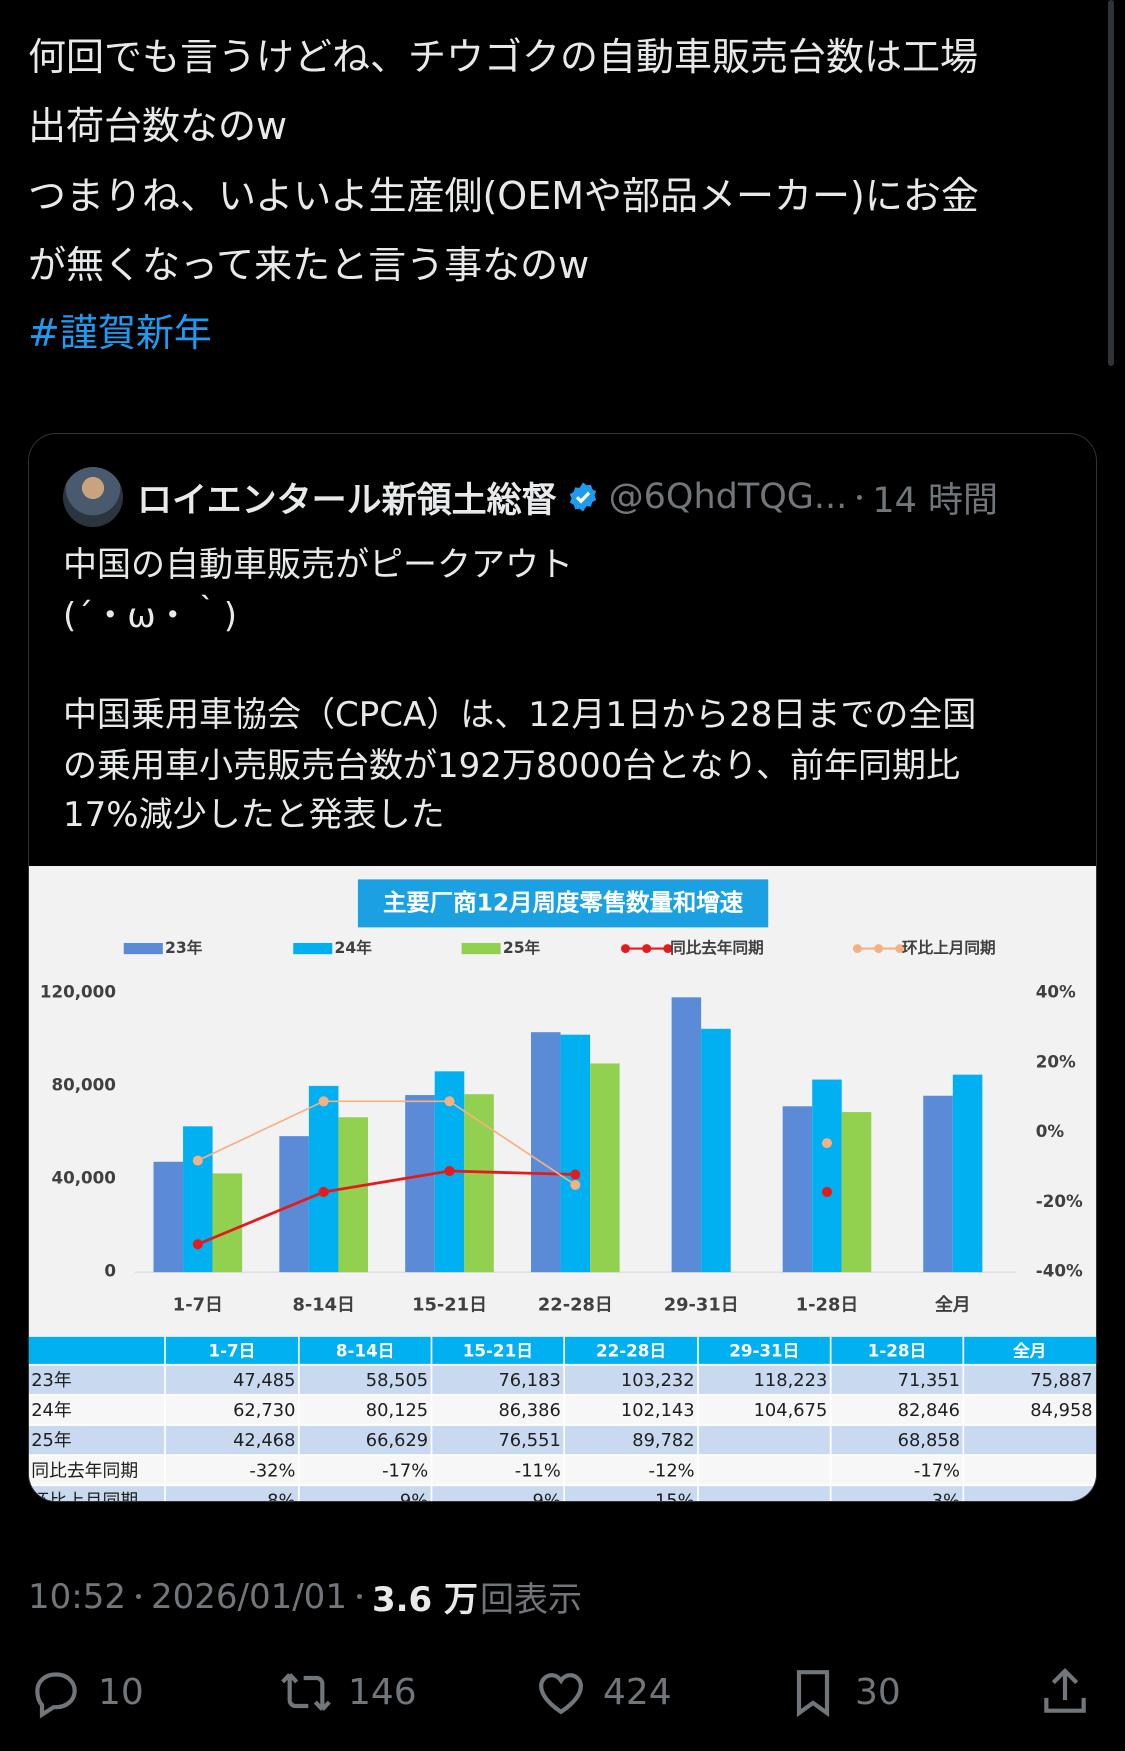 Image resolution: width=1125 pixels, height=1751 pixels. What do you see at coordinates (791, 1380) in the screenshot?
I see `table-cell: 118,223` at bounding box center [791, 1380].